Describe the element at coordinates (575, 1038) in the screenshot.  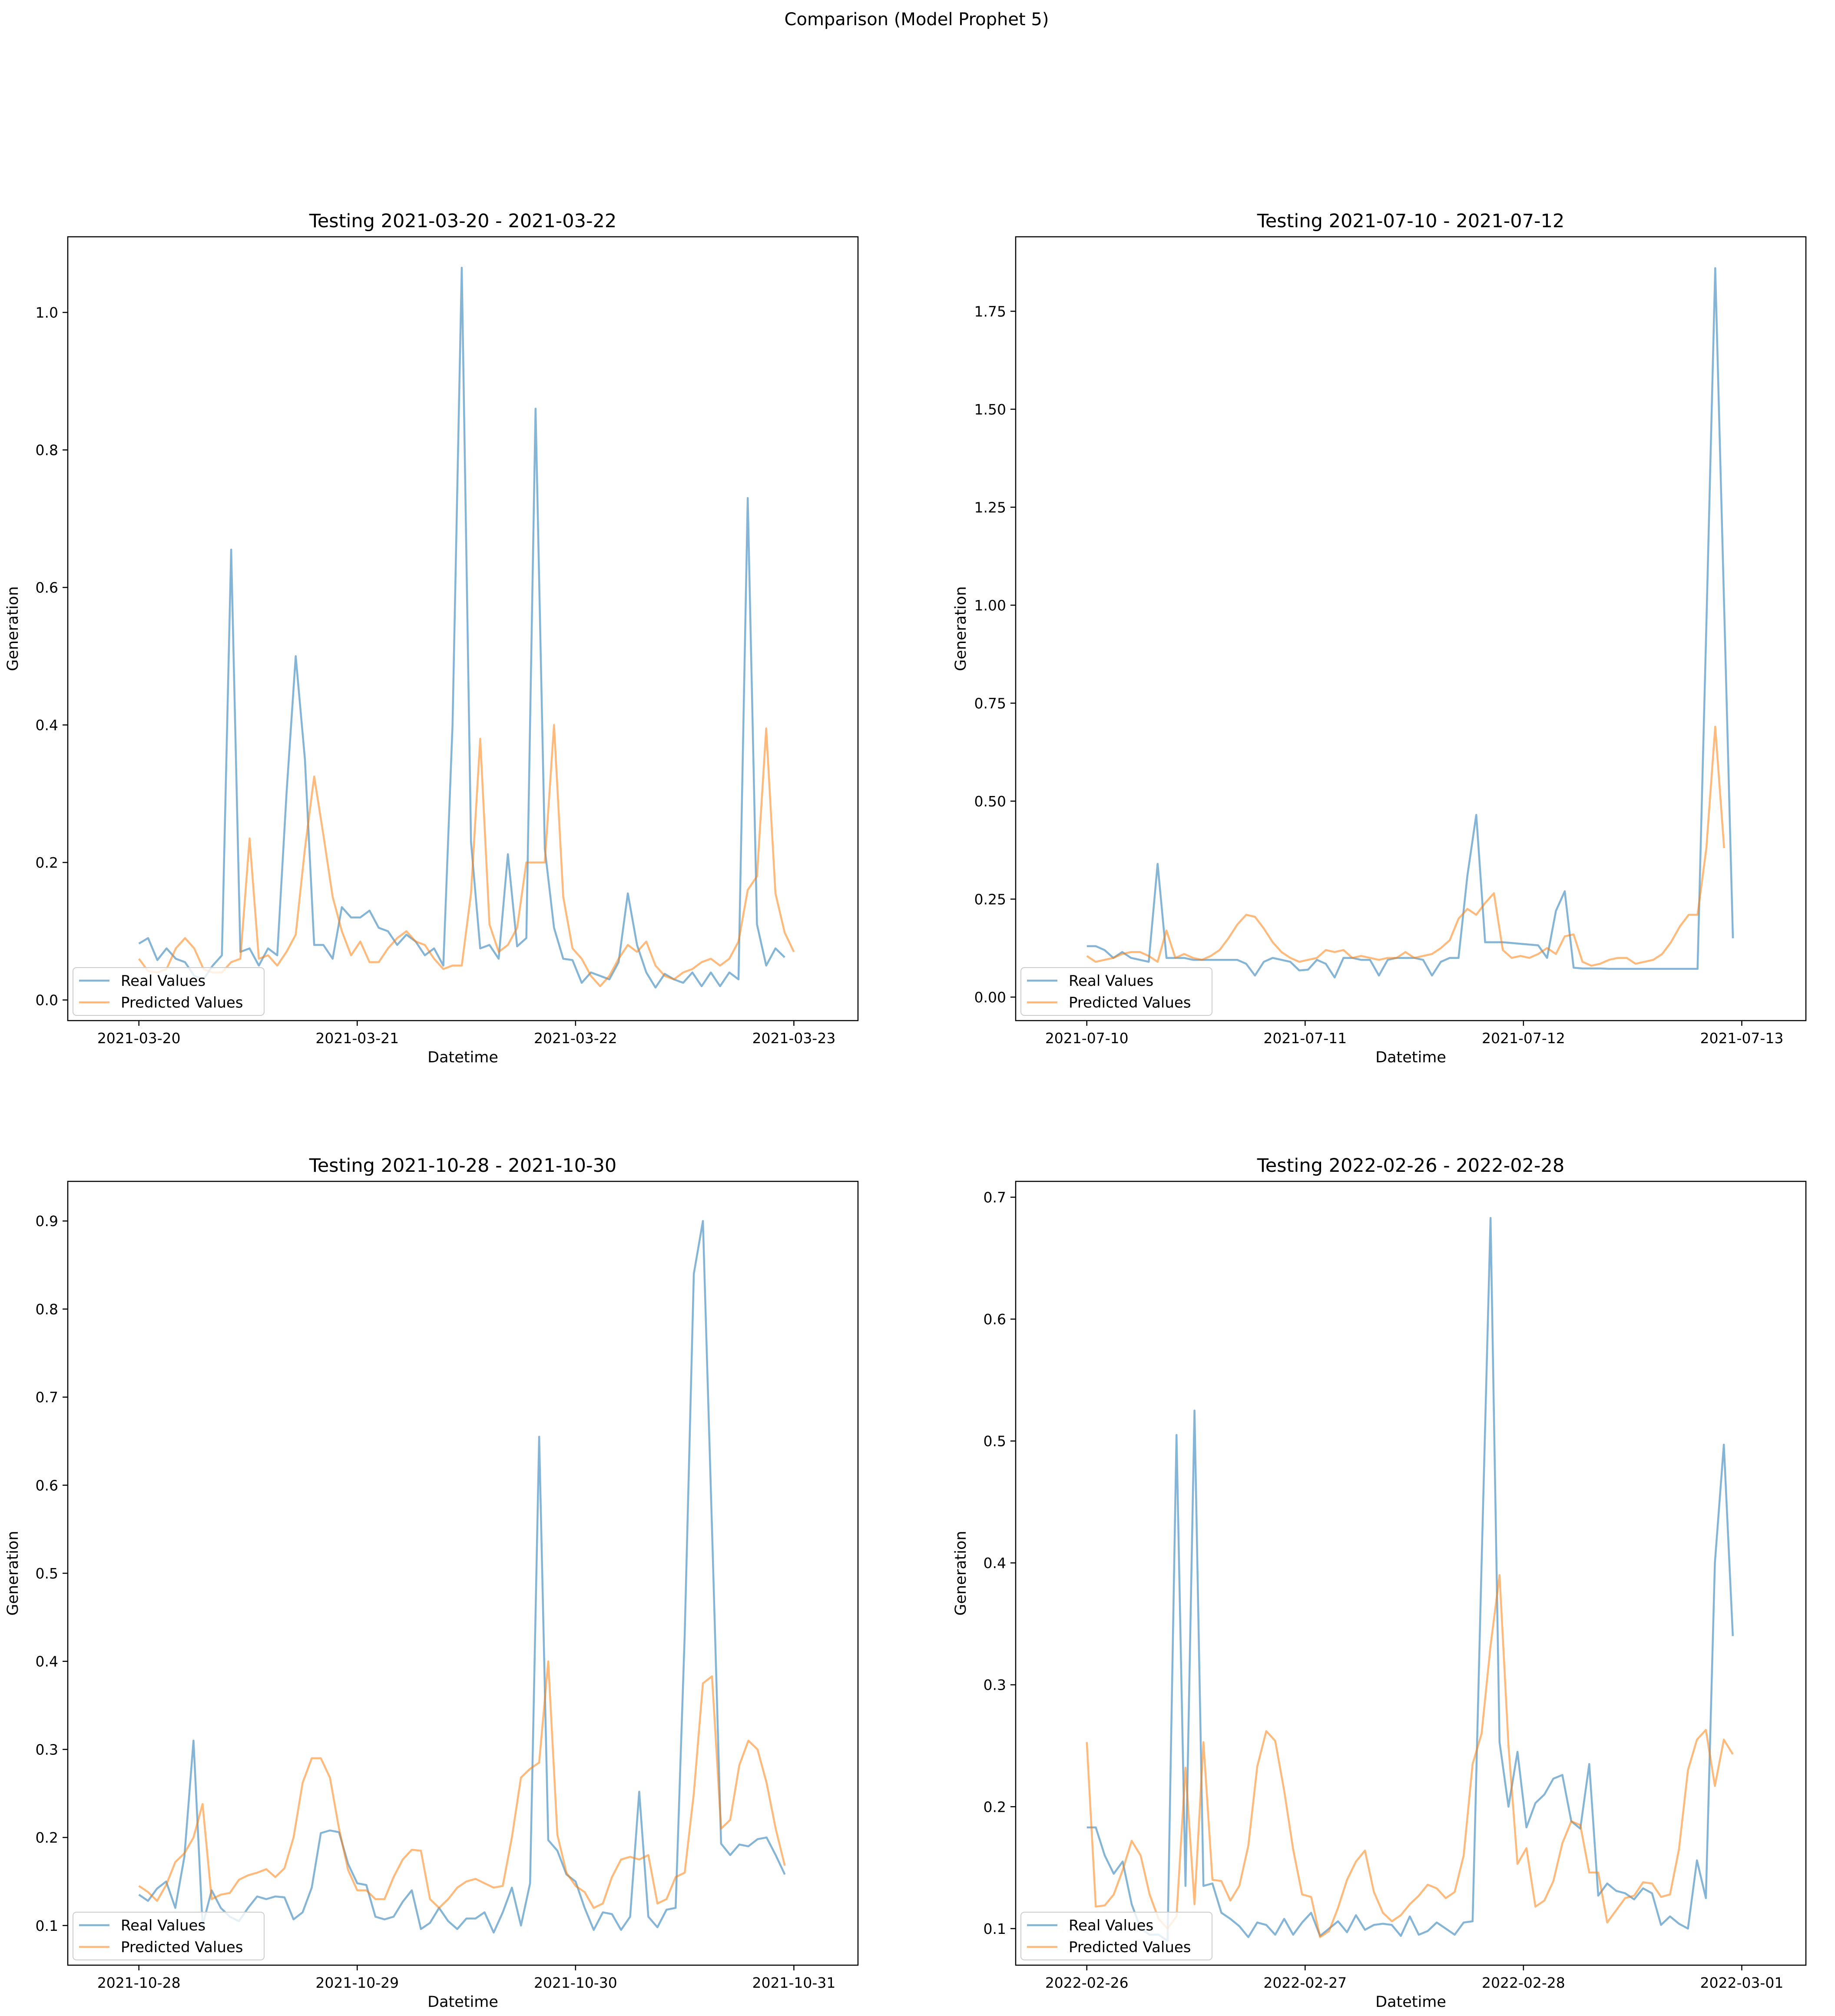
I see `x-tick-label: 2021-03-22` at that location.